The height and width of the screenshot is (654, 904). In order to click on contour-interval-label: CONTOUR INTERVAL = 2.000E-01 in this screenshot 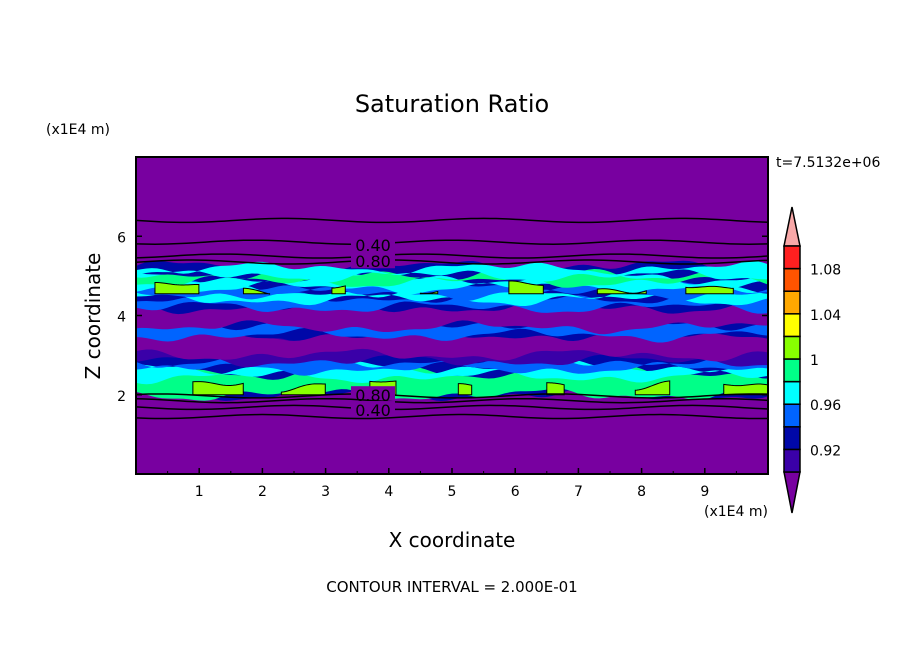, I will do `click(451, 587)`.